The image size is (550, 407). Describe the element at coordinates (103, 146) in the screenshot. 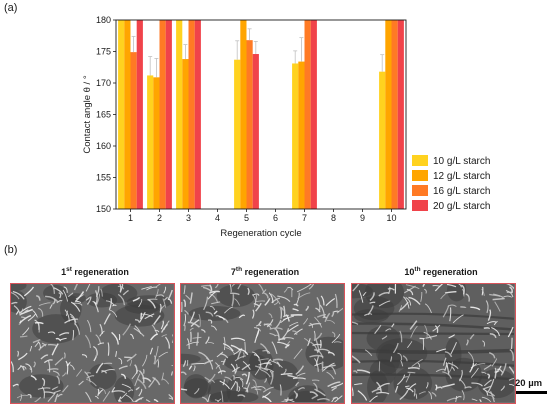

I see `y-tick-label: 160` at that location.